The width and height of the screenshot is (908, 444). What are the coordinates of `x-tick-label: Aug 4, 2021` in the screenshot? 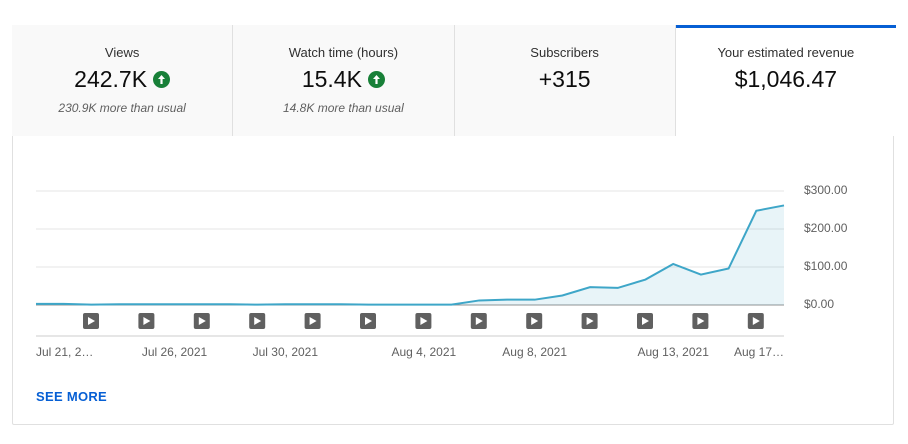 It's located at (423, 352).